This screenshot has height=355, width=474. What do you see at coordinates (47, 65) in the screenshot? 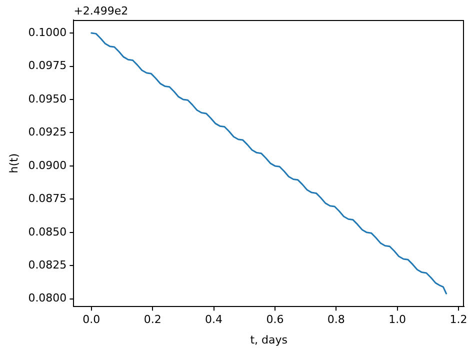
I see `y-tick-label: 0.0975` at bounding box center [47, 65].